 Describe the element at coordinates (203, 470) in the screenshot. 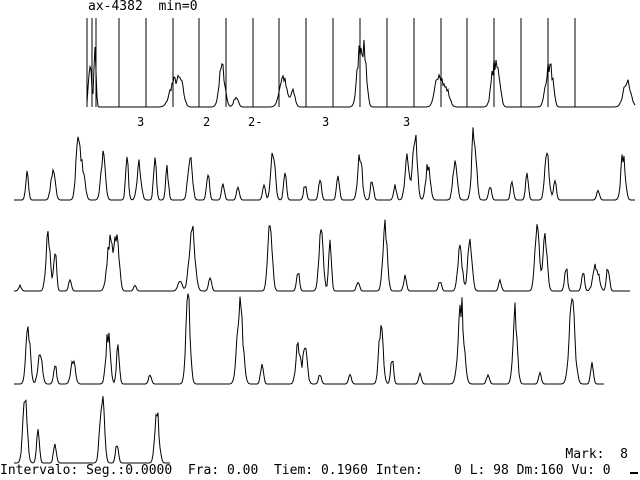

I see `fra-label: Fra:` at that location.